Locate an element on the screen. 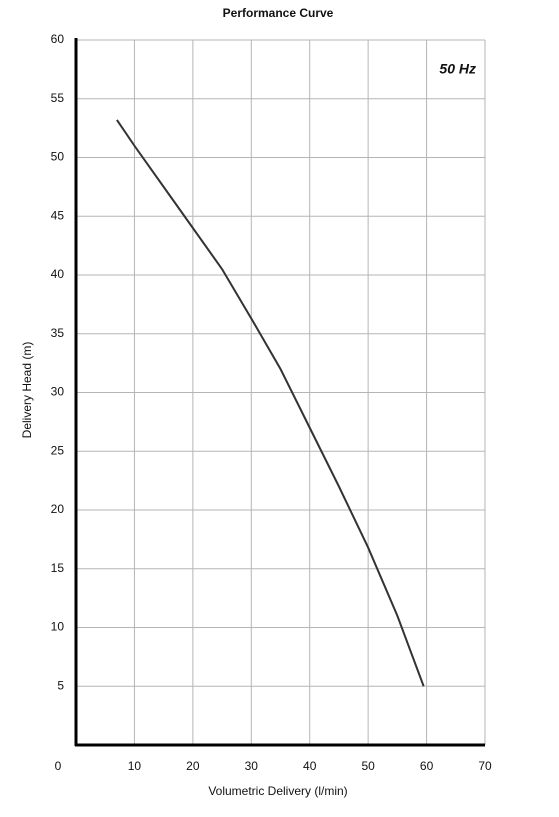 The height and width of the screenshot is (817, 559). y-tick-label: 40 is located at coordinates (58, 274).